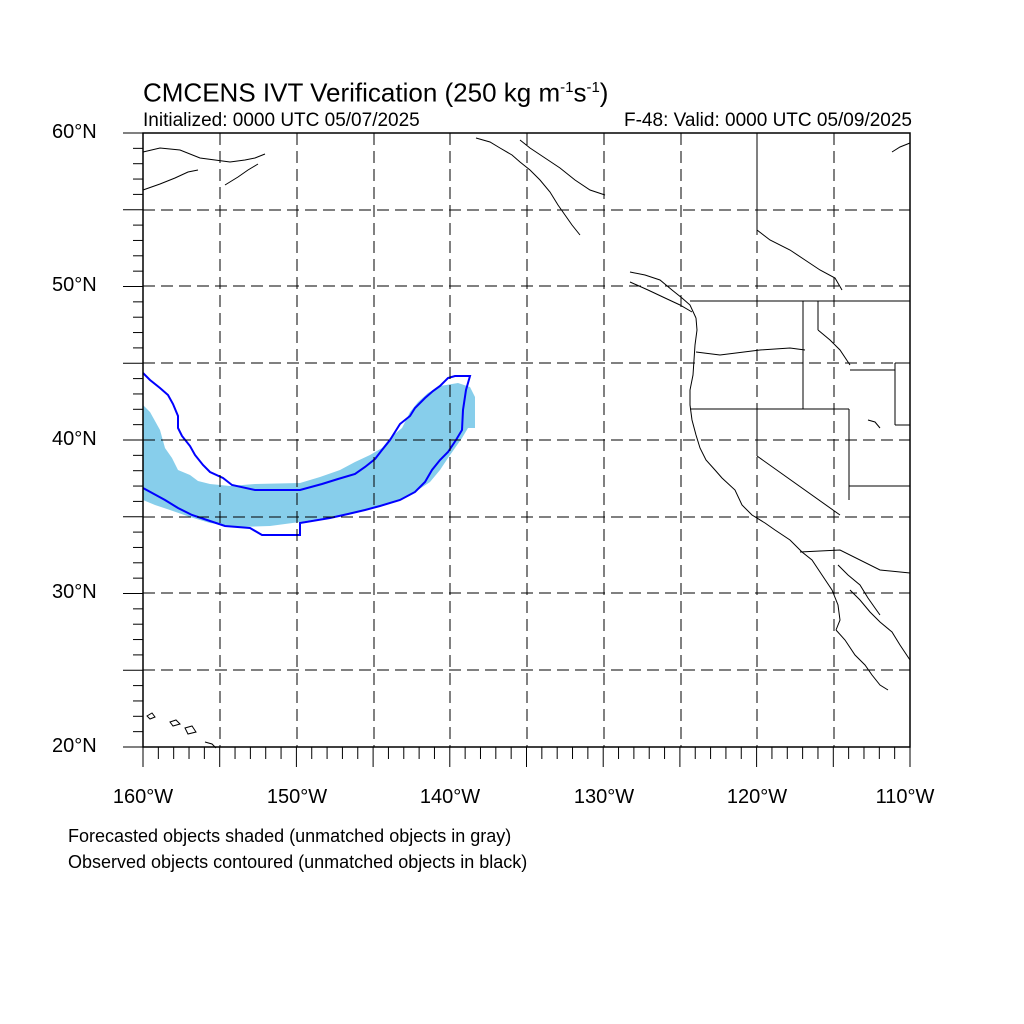 The width and height of the screenshot is (1024, 1024). What do you see at coordinates (74, 285) in the screenshot?
I see `lat-label-50n: 50°N` at bounding box center [74, 285].